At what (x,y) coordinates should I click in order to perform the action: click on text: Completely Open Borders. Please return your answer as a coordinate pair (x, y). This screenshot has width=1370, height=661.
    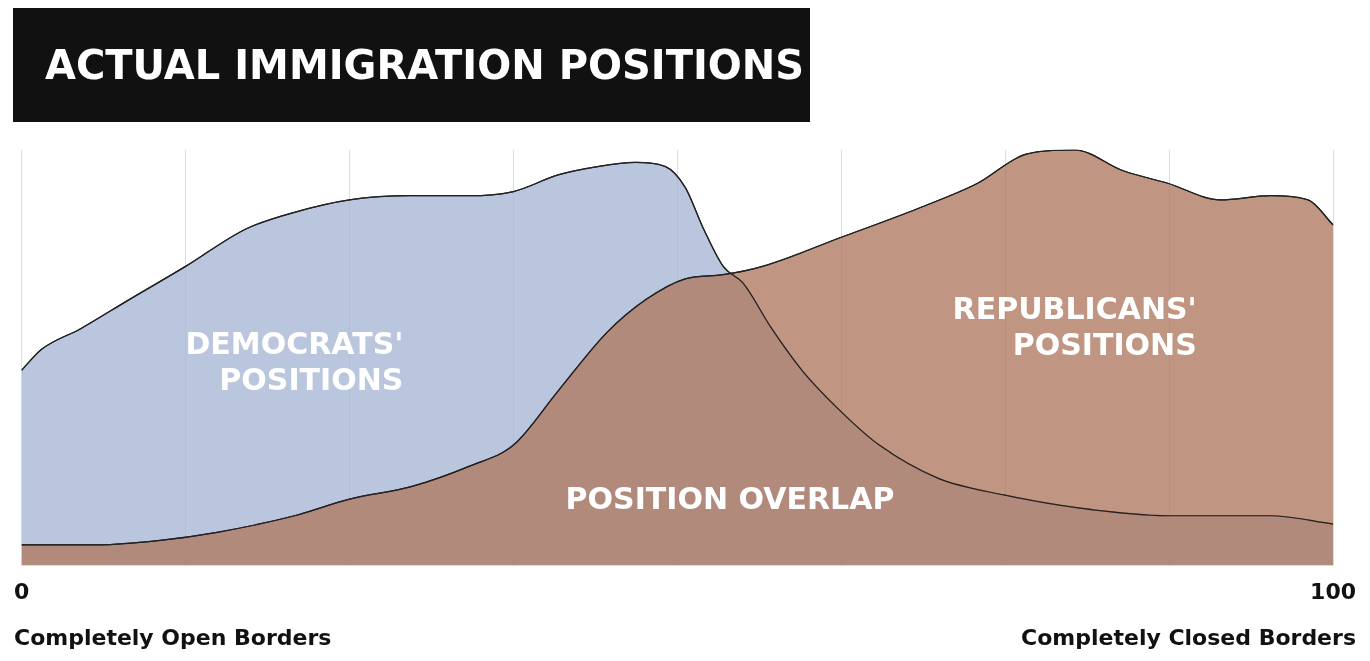
    Looking at the image, I should click on (173, 637).